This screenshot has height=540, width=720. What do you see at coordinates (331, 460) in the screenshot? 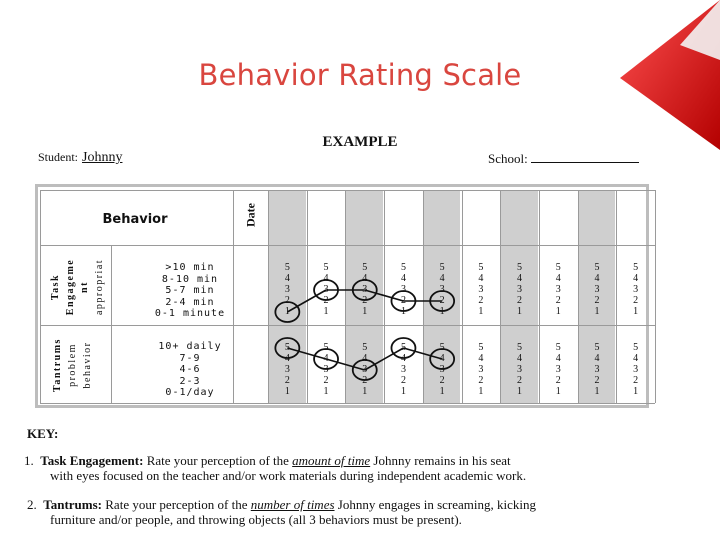
I see `key-item-1-emphasis: amount of time` at bounding box center [331, 460].